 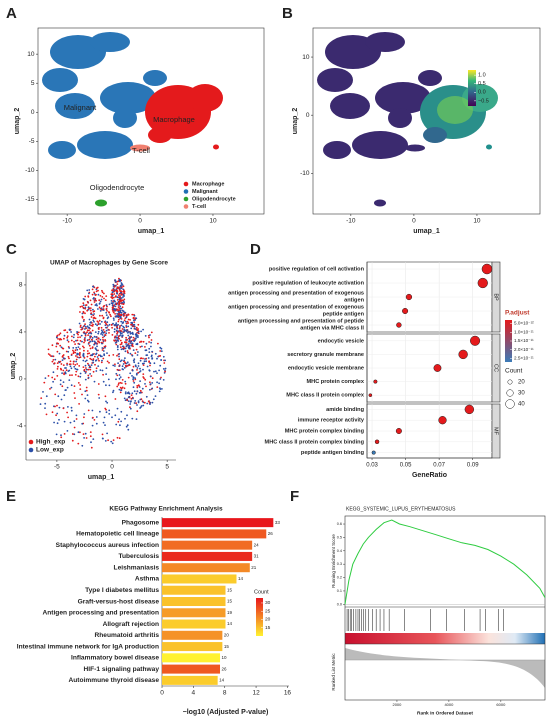 What do you see at coordinates (30, 170) in the screenshot?
I see `y-tick-label: -10` at bounding box center [30, 170].